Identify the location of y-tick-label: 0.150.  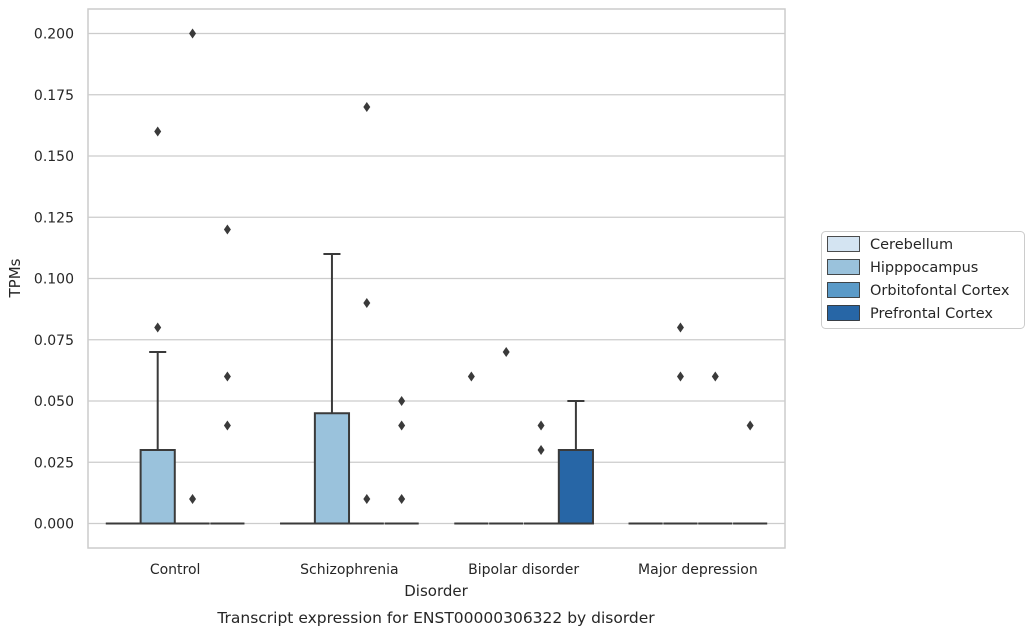
(54, 157).